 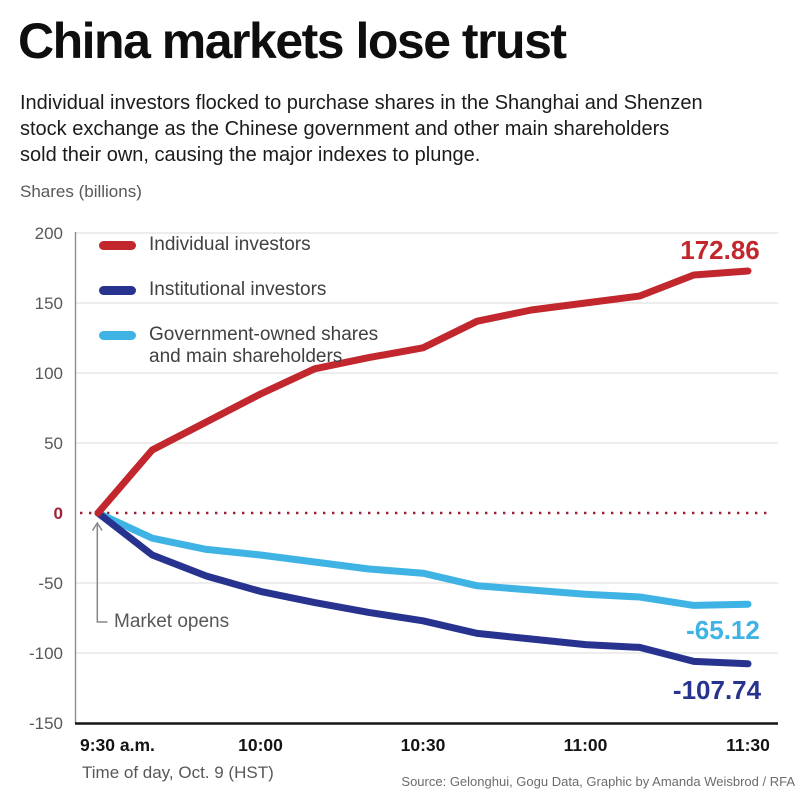 What do you see at coordinates (720, 250) in the screenshot?
I see `value-label-individual-investors: 172.86` at bounding box center [720, 250].